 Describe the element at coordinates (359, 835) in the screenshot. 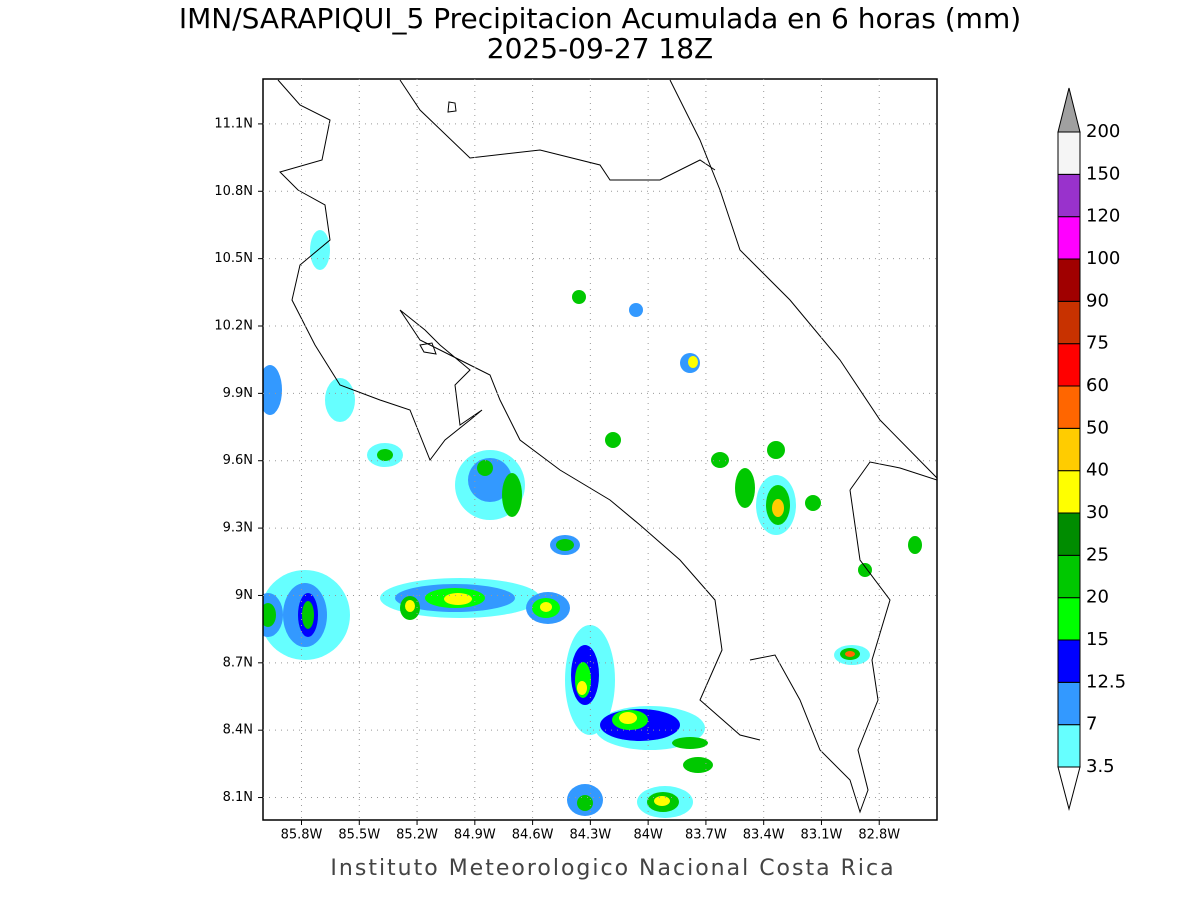

I see `x-tick-label: 85.5W` at that location.